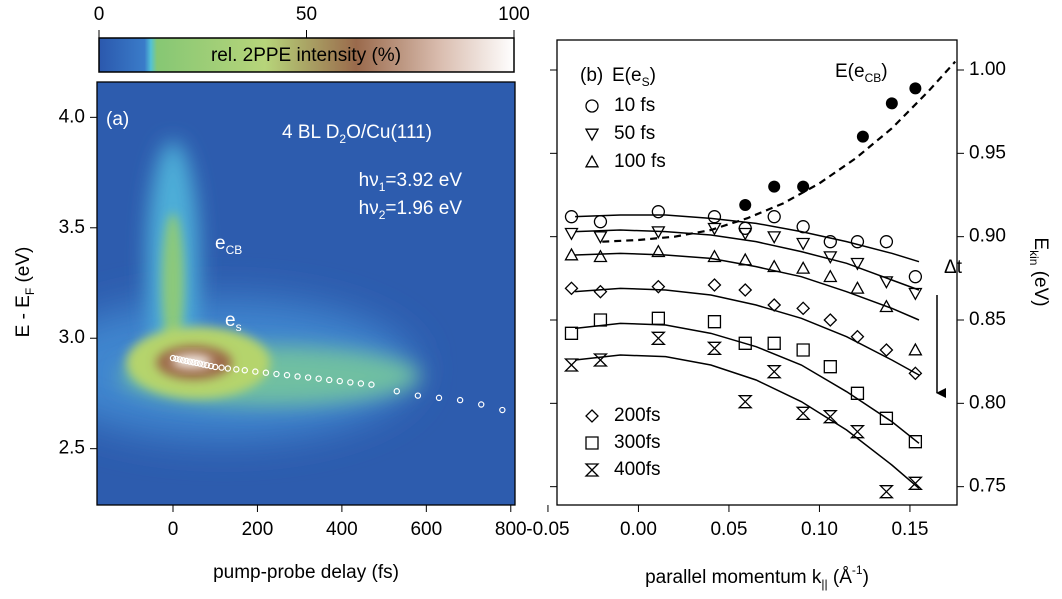 The image size is (1062, 599). What do you see at coordinates (369, 180) in the screenshot?
I see `annotation-part: hν` at bounding box center [369, 180].